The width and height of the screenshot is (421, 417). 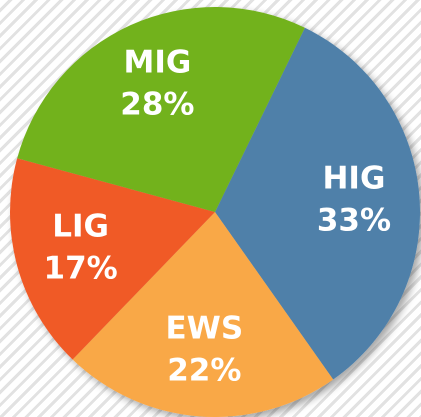 I want to click on slice-label: EWS, so click(x=204, y=328).